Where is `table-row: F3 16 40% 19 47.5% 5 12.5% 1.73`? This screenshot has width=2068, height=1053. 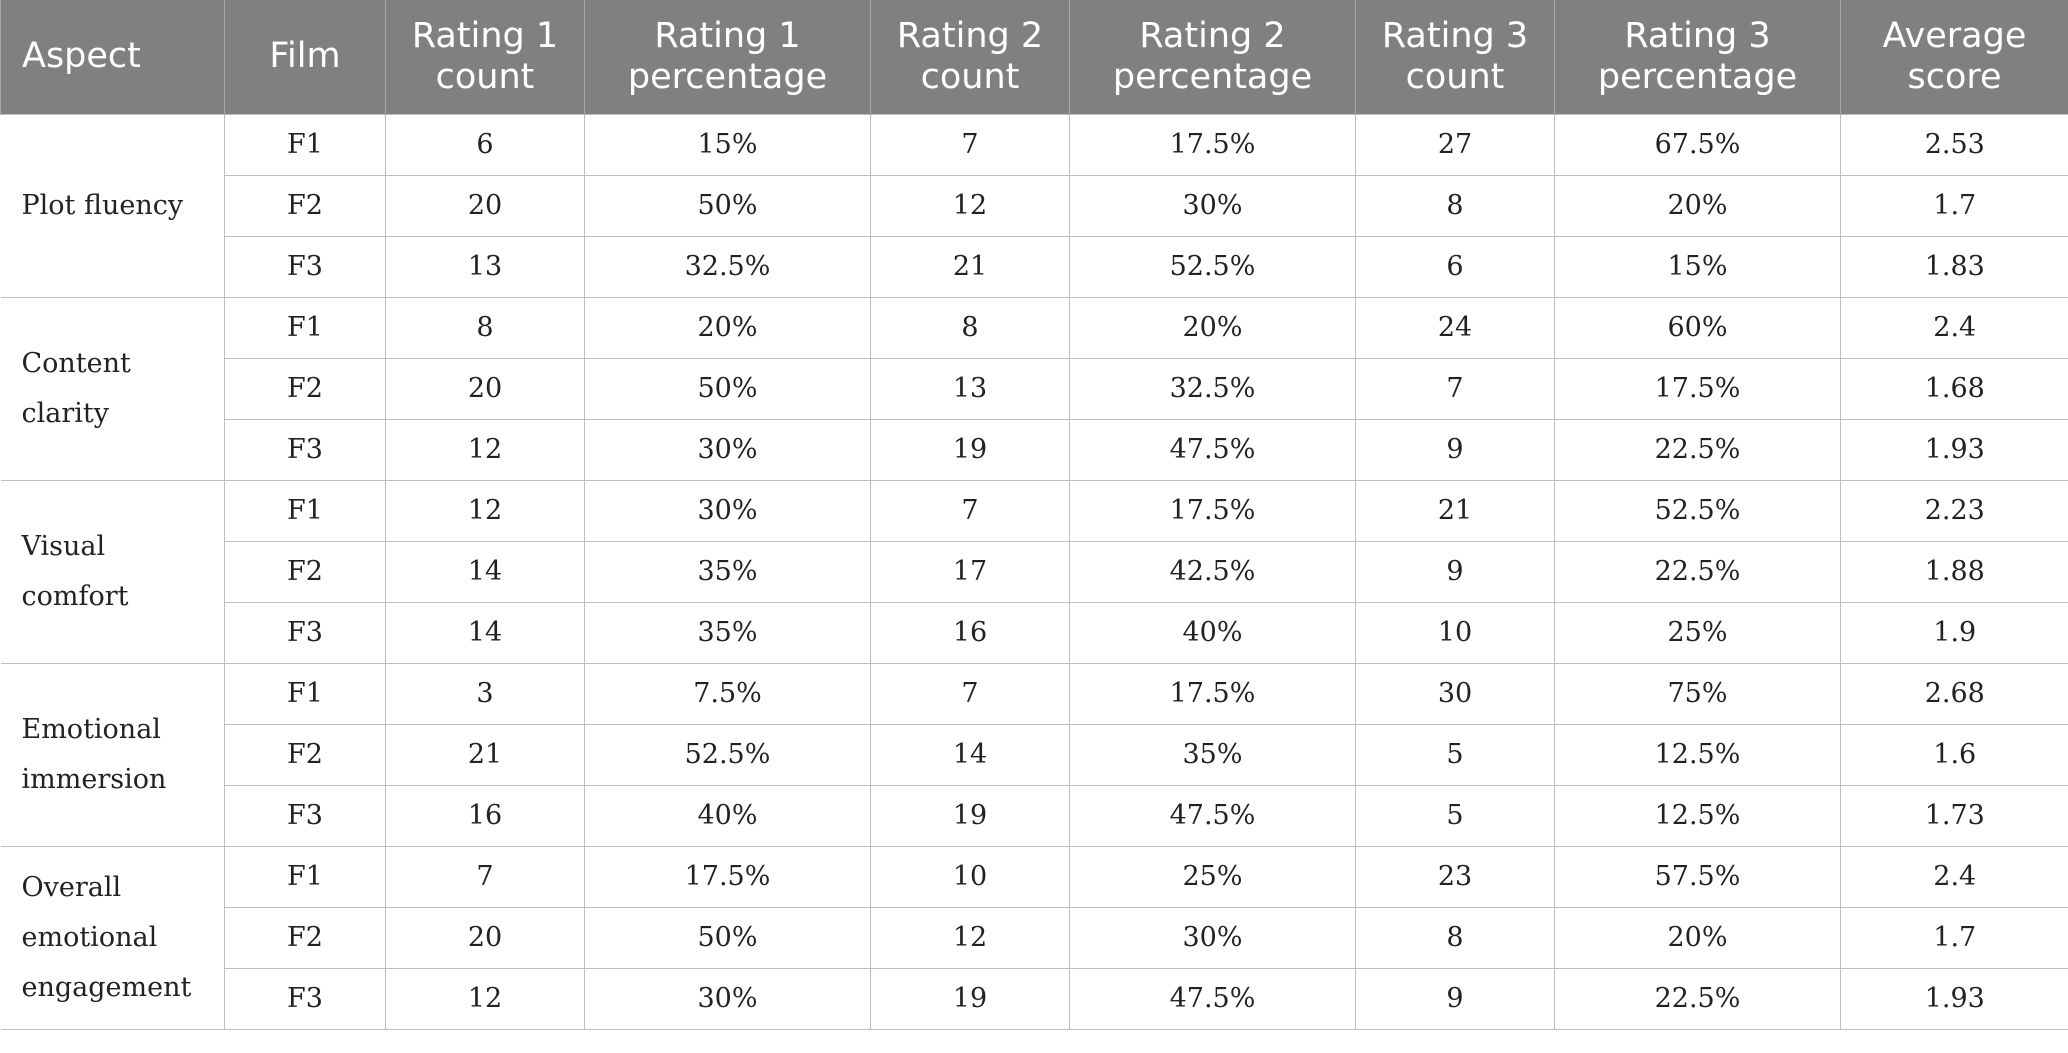 table-row: F3 16 40% 19 47.5% 5 12.5% 1.73 is located at coordinates (1034, 815).